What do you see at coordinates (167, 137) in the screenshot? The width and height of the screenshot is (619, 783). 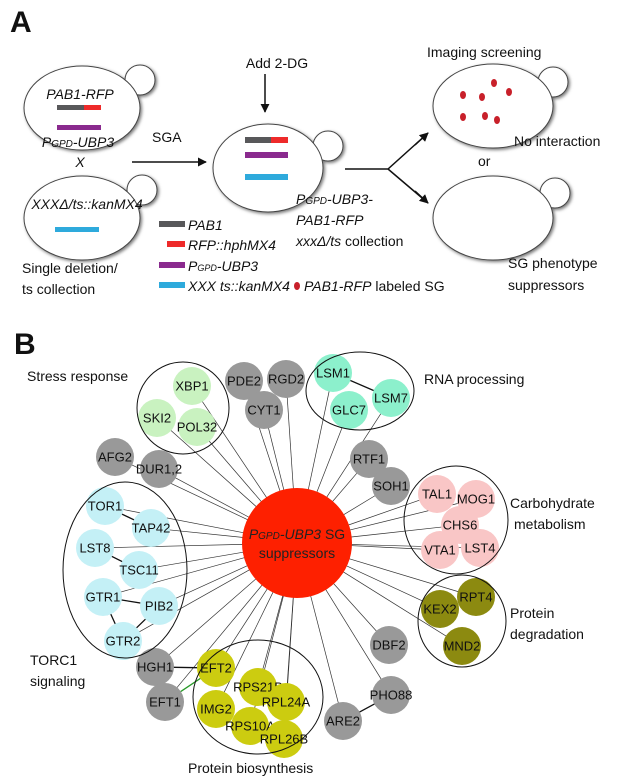 I see `sga-label: SGA` at bounding box center [167, 137].